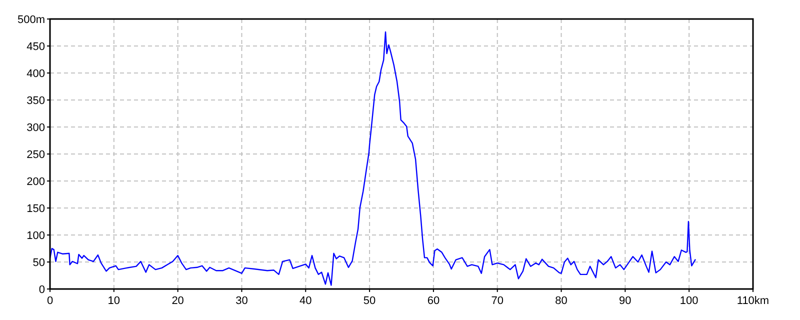 The image size is (800, 320). What do you see at coordinates (753, 301) in the screenshot?
I see `x-tick-label: 110km` at bounding box center [753, 301].